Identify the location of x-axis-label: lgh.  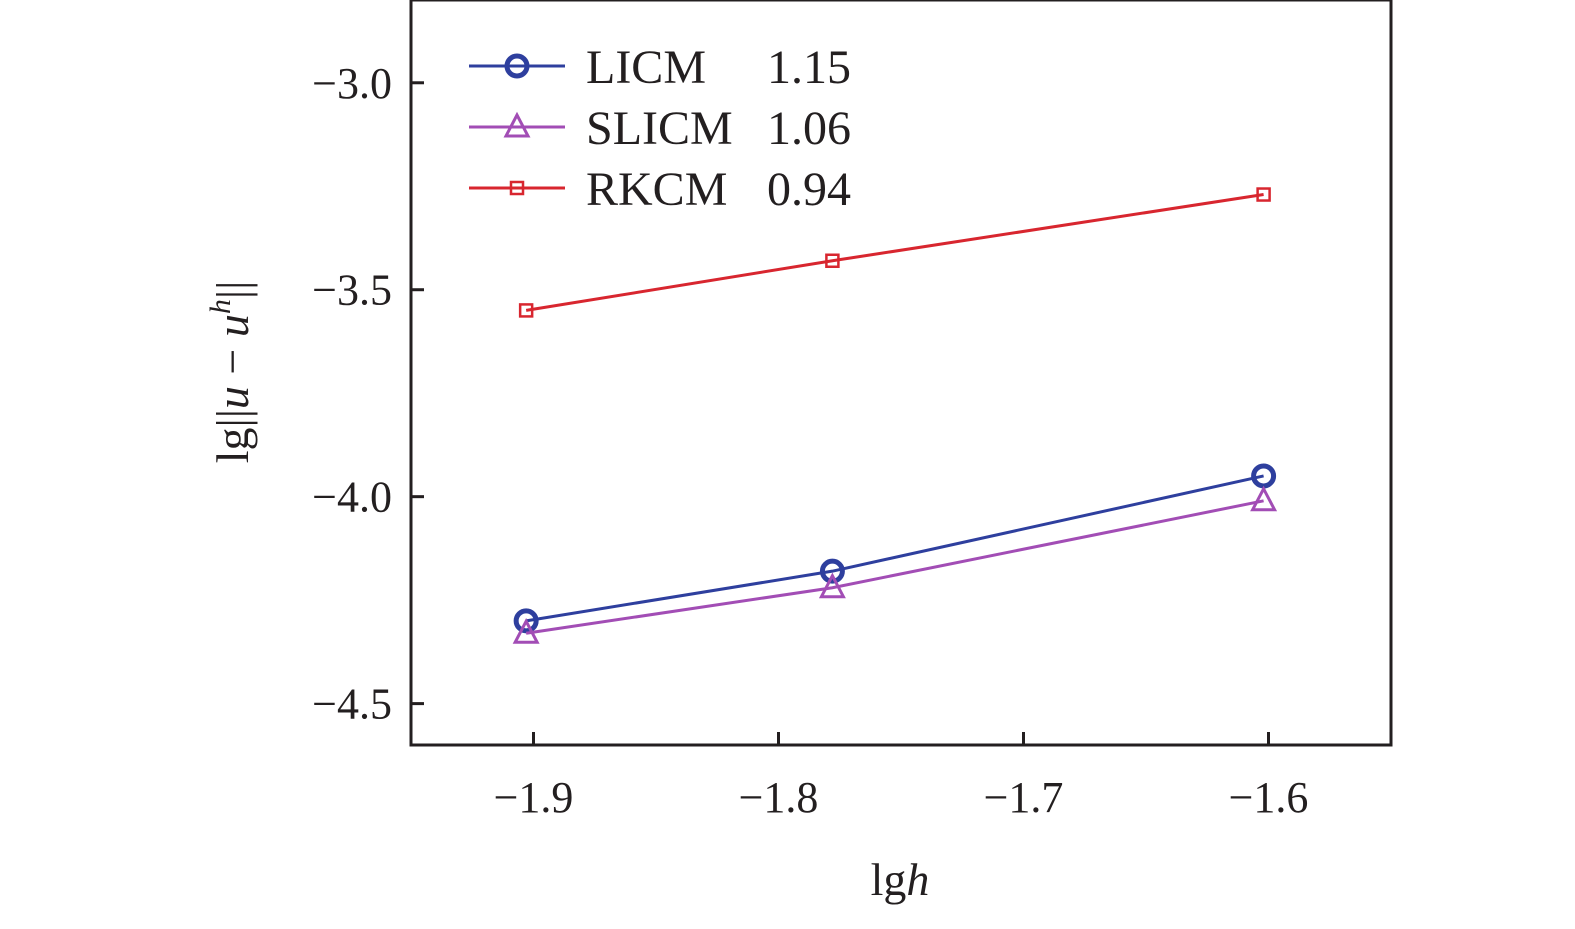
(900, 879).